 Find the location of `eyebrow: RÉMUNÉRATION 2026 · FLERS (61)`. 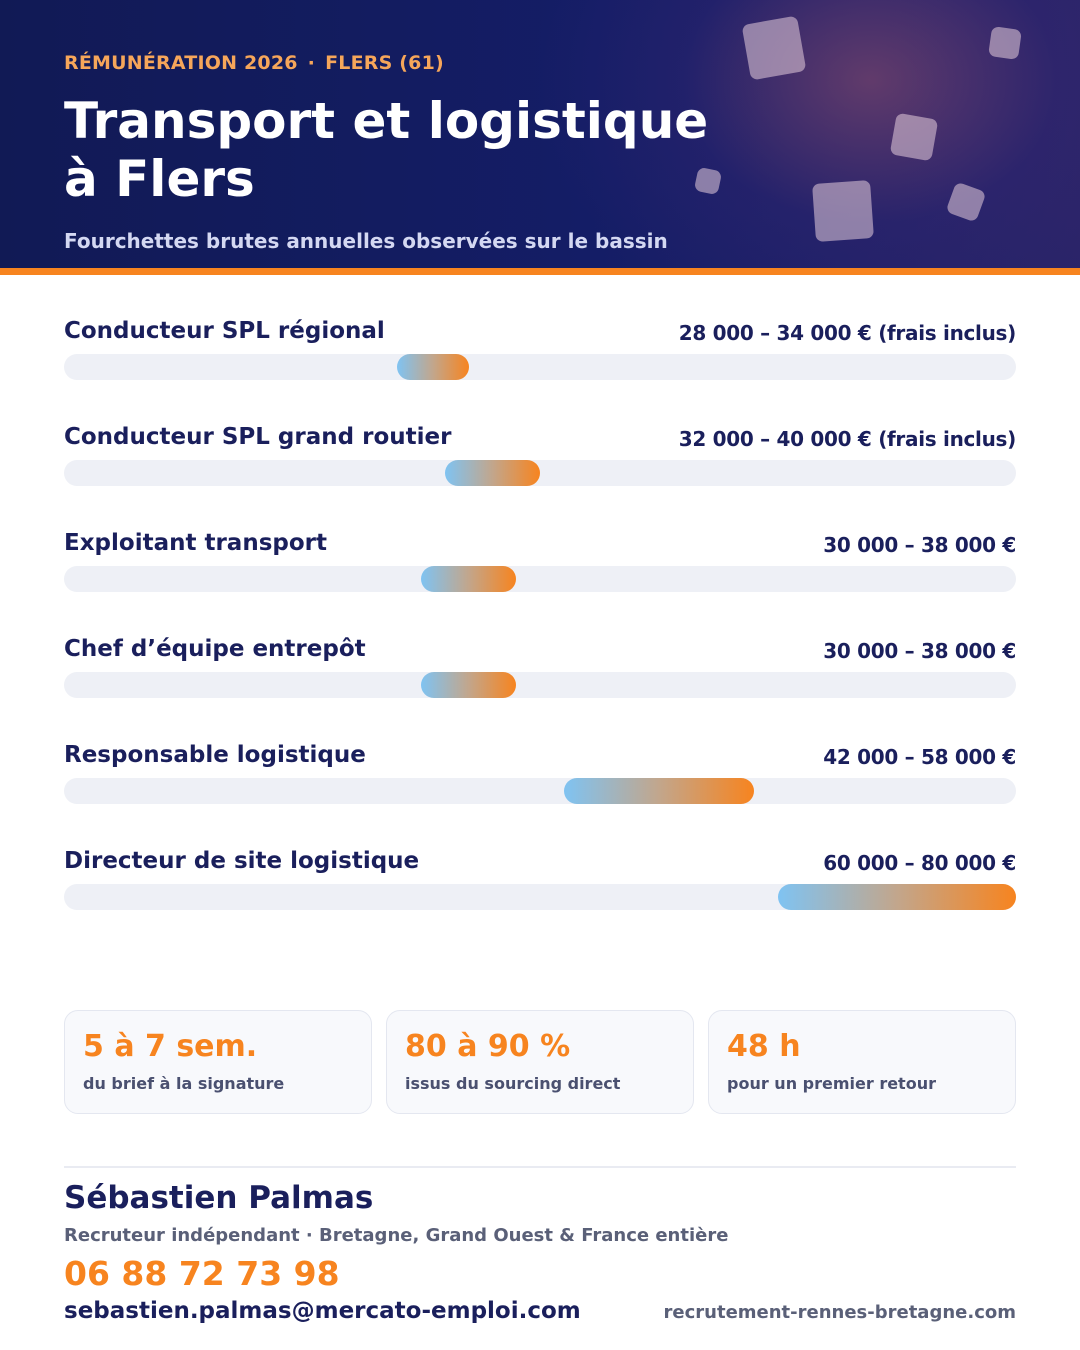

eyebrow: RÉMUNÉRATION 2026 · FLERS (61) is located at coordinates (254, 63).